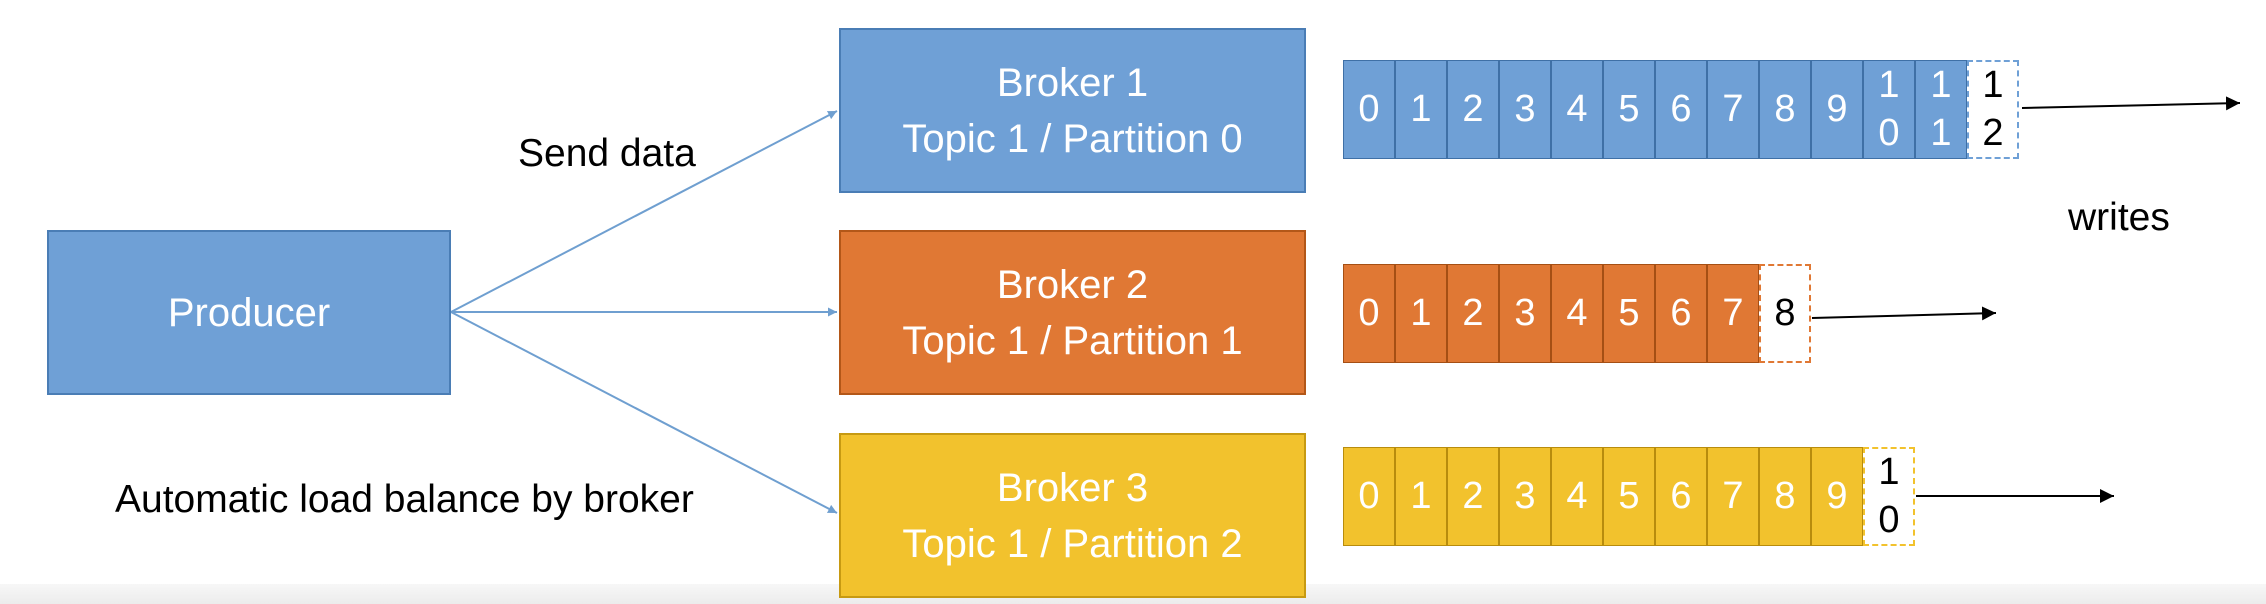 The image size is (2266, 604). I want to click on broker-2-name: Broker 2, so click(1072, 284).